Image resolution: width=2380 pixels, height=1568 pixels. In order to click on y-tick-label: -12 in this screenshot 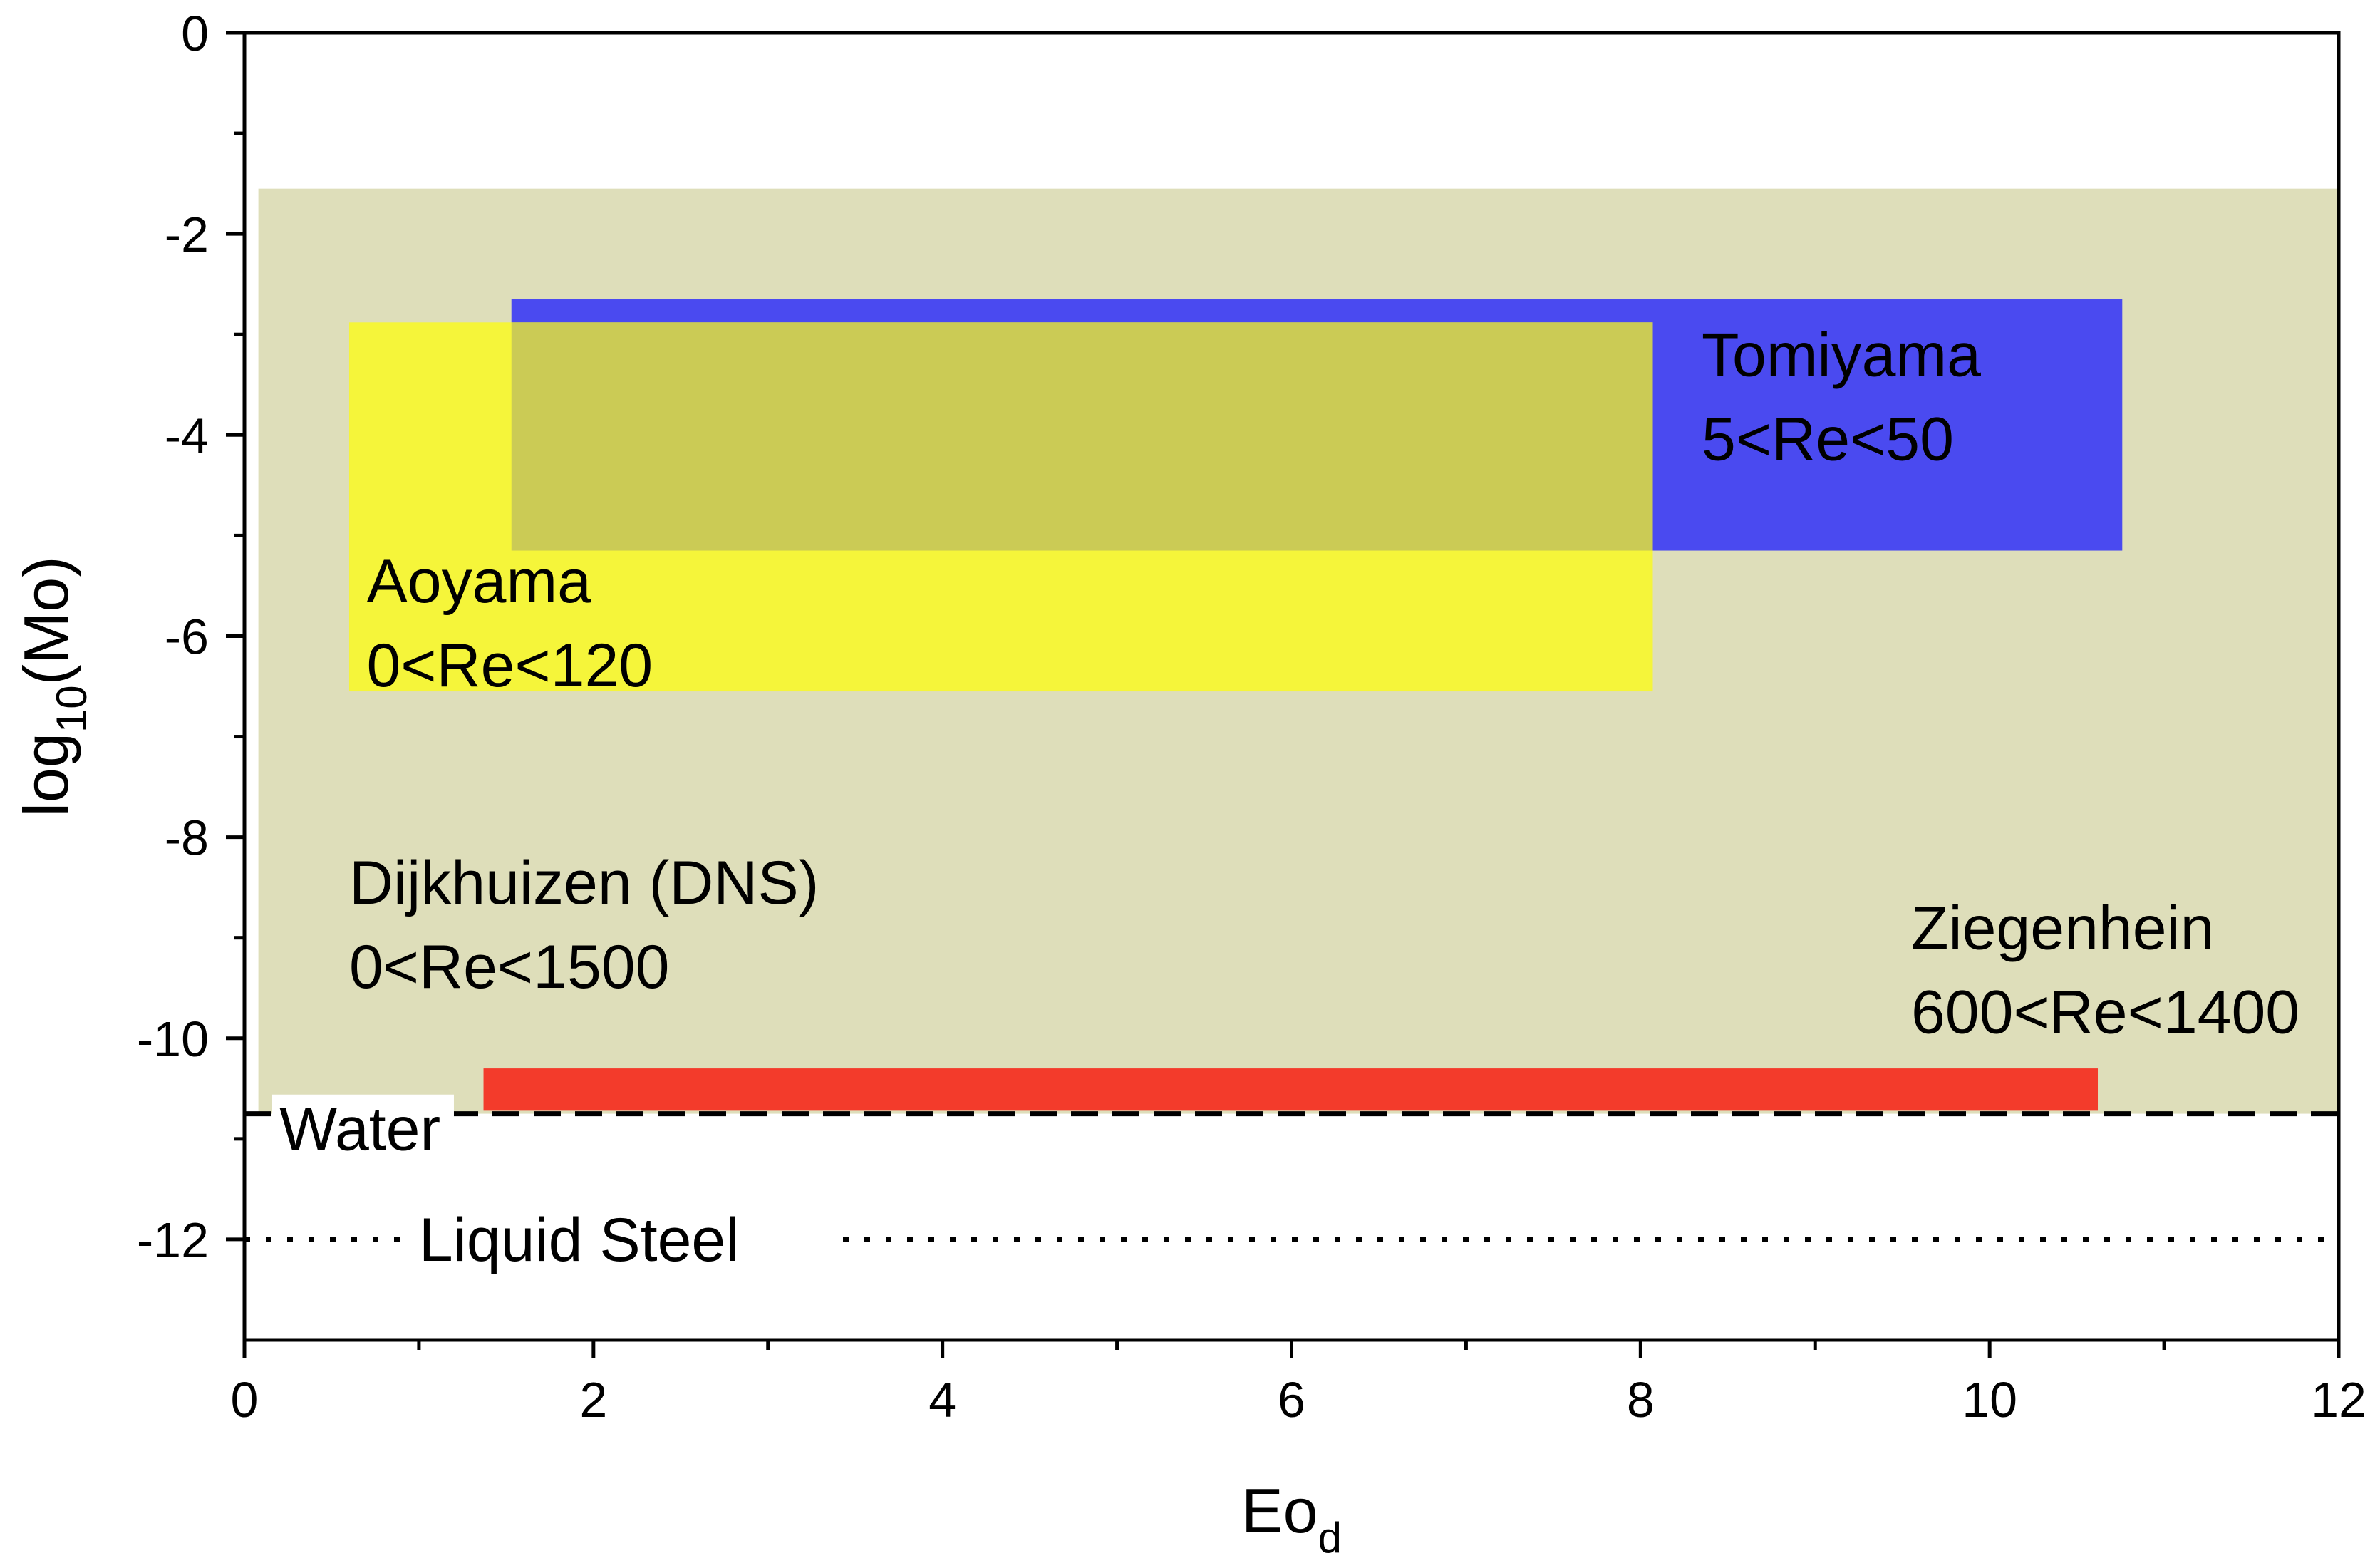, I will do `click(173, 1240)`.